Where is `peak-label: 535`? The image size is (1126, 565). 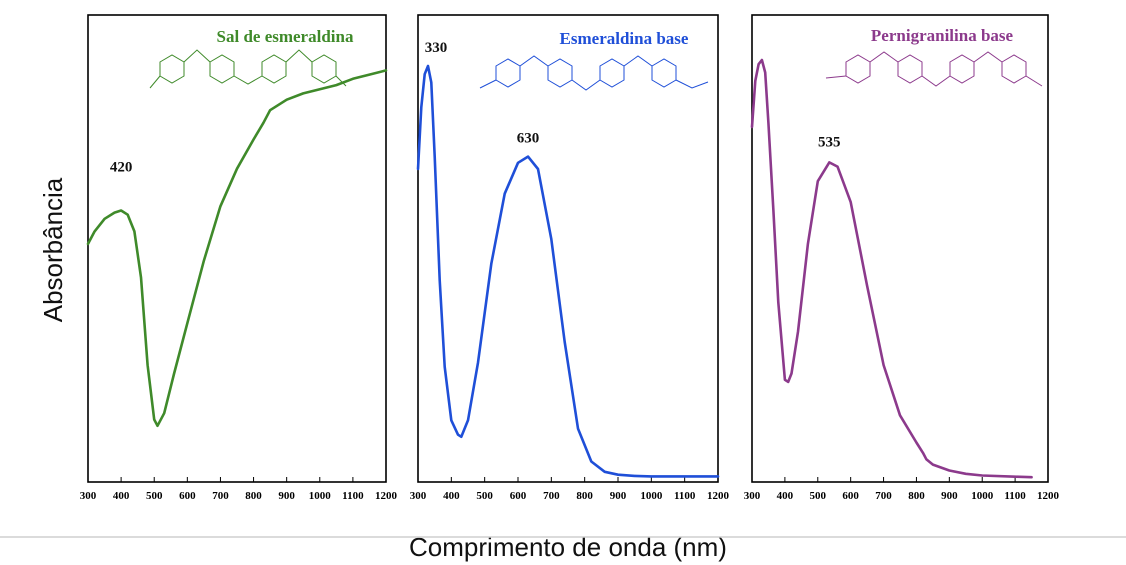
peak-label: 535 is located at coordinates (829, 142).